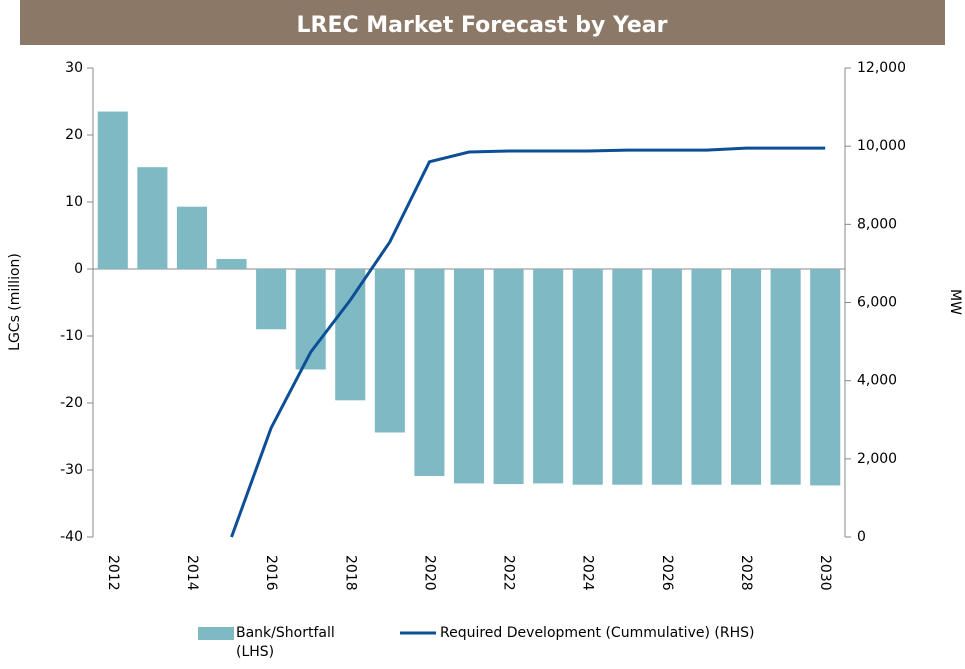 This screenshot has height=669, width=965. Describe the element at coordinates (285, 642) in the screenshot. I see `legend-label: Bank/Shortfall (LHS)` at that location.